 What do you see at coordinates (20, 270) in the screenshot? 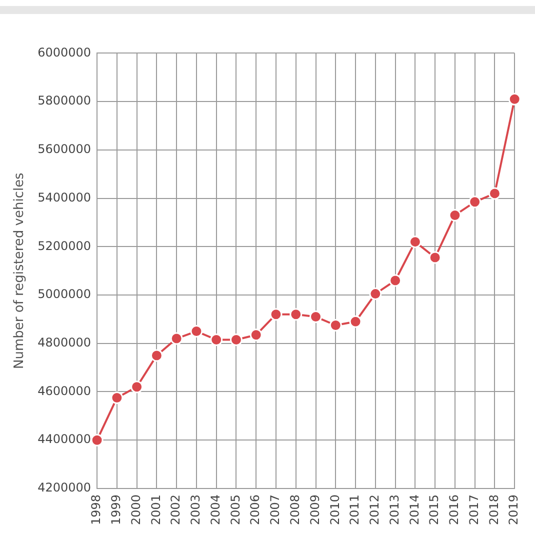
I see `y-axis-title: Number of registered vehicles` at bounding box center [20, 270].